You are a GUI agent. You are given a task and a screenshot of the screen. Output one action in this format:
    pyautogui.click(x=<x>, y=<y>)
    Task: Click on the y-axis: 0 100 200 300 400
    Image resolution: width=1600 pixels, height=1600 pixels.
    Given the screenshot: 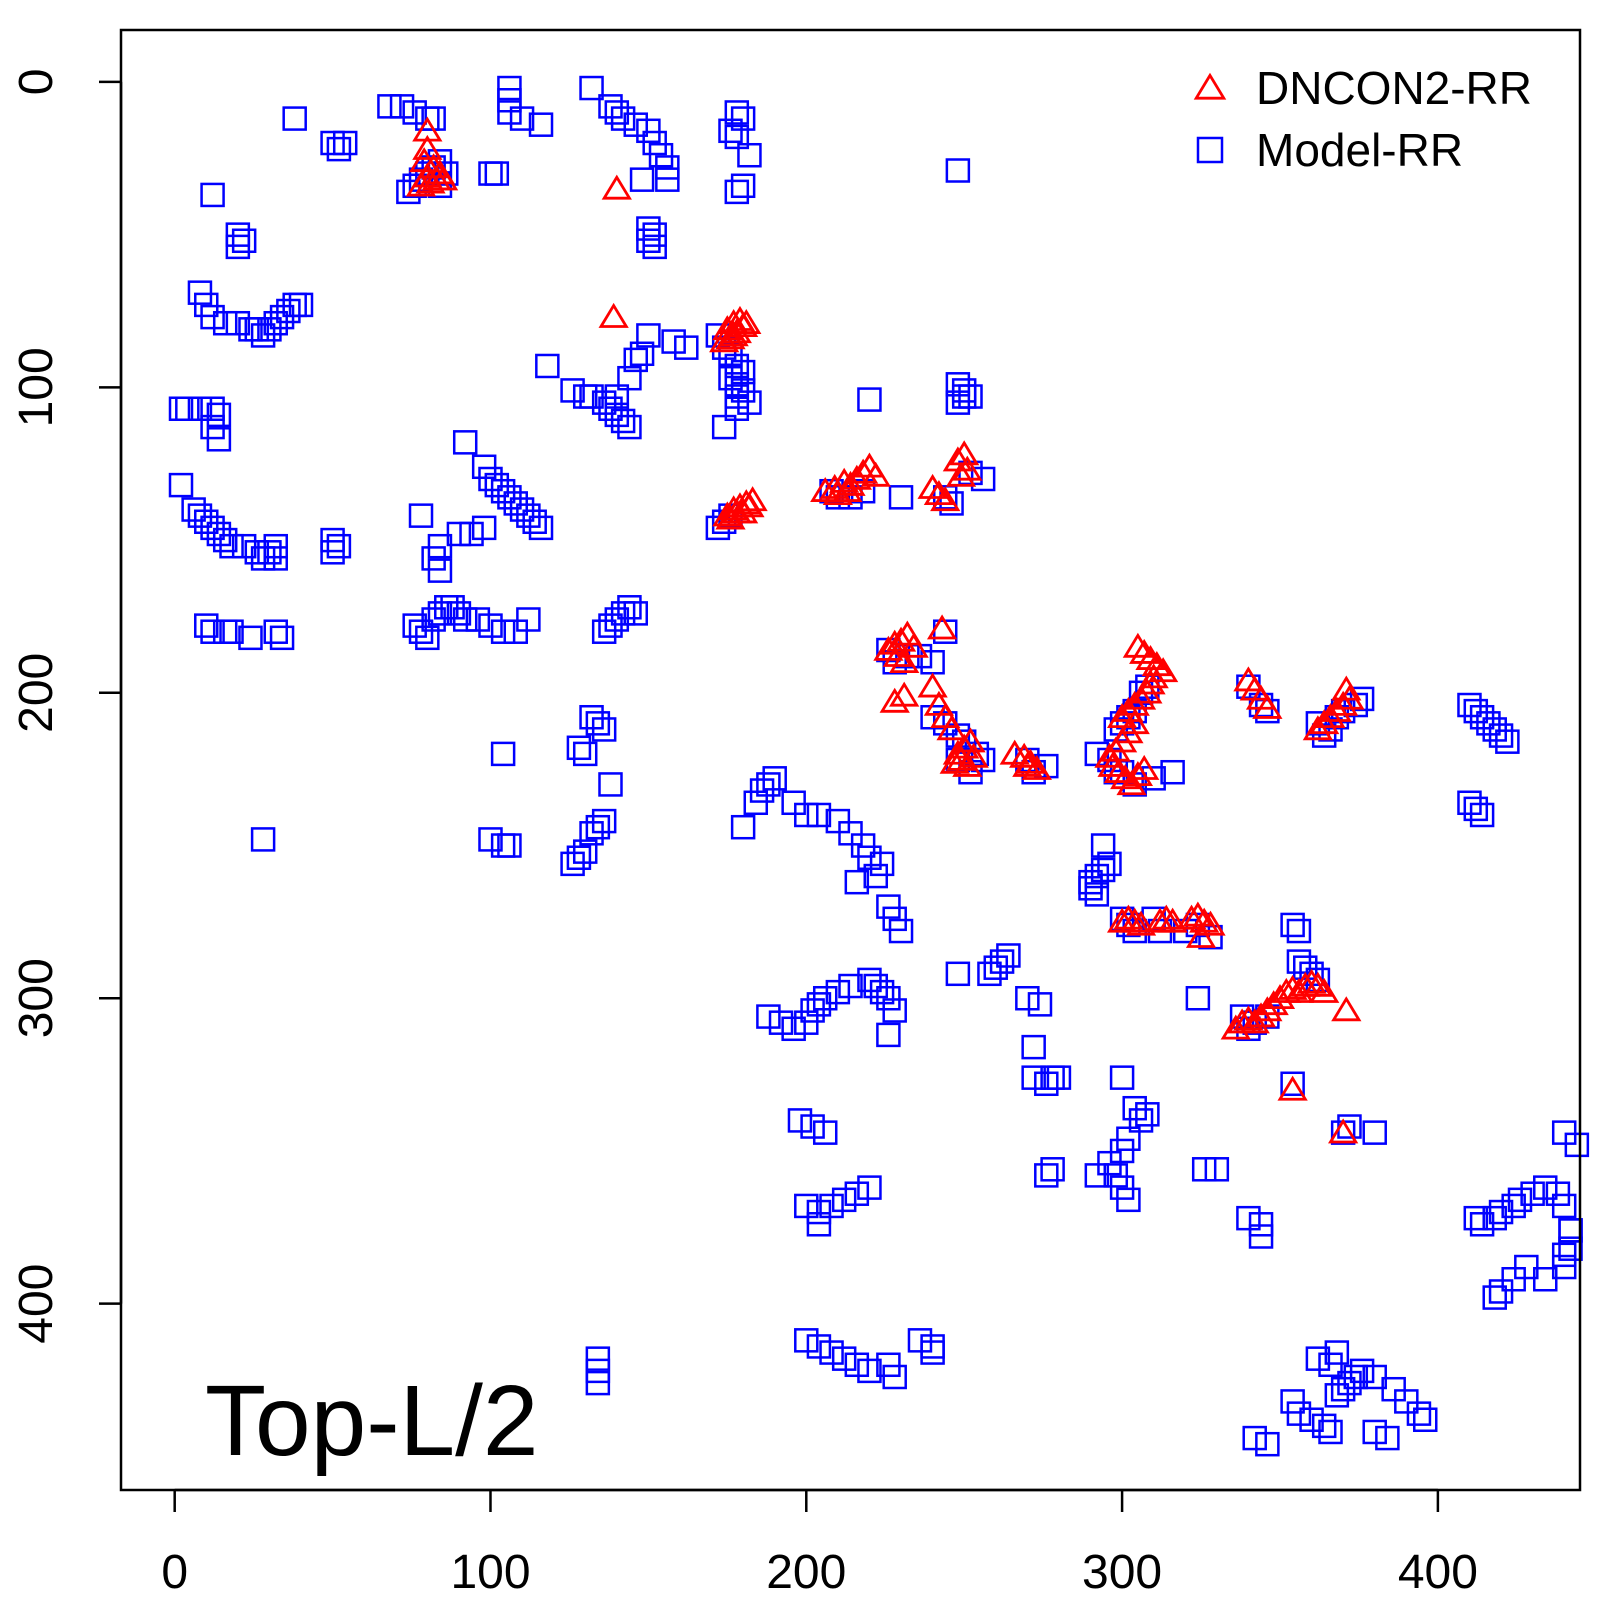 What is the action you would take?
    pyautogui.click(x=66, y=706)
    